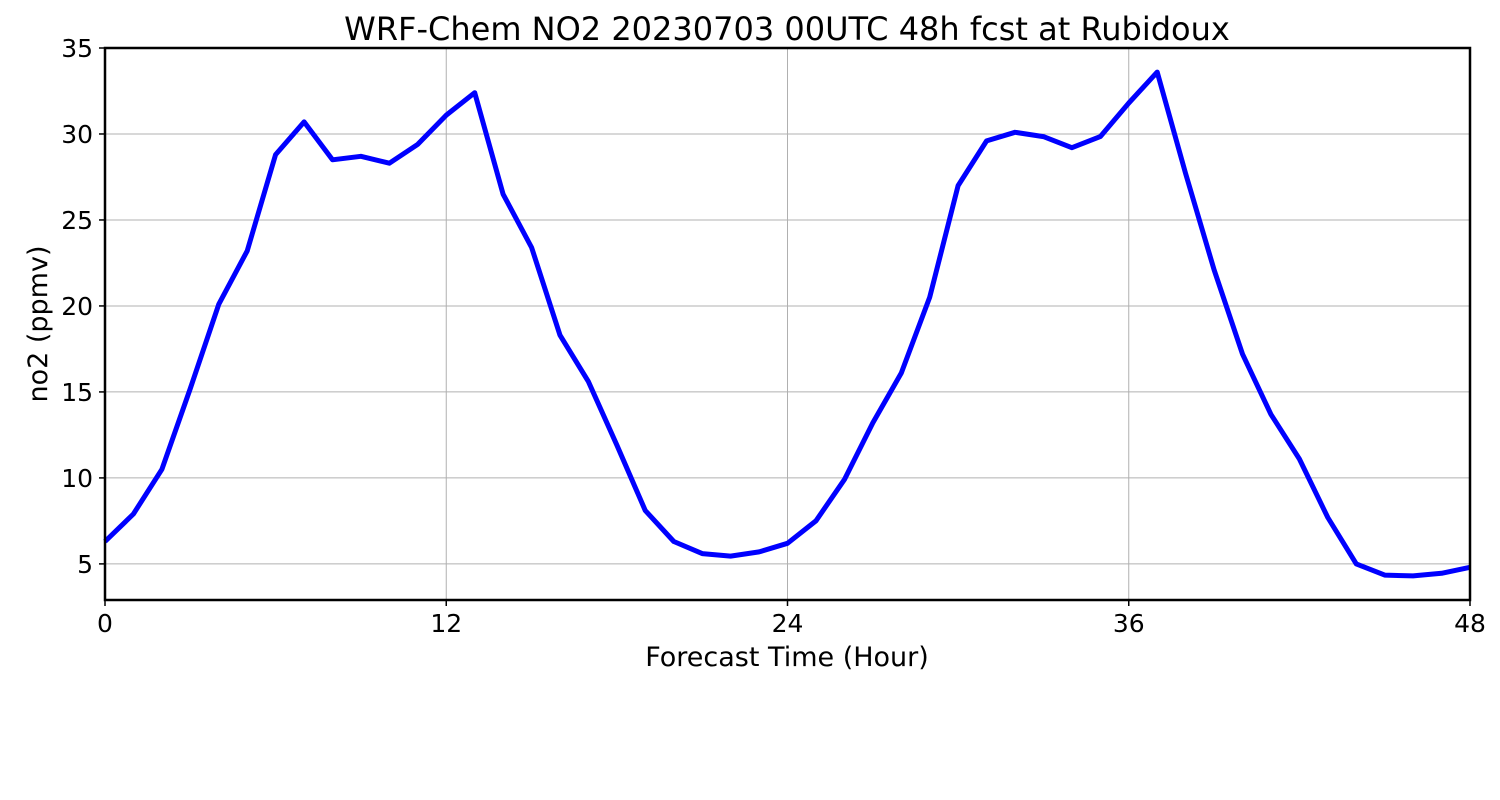 The width and height of the screenshot is (1500, 800). What do you see at coordinates (77, 306) in the screenshot?
I see `y-tick-label: 20` at bounding box center [77, 306].